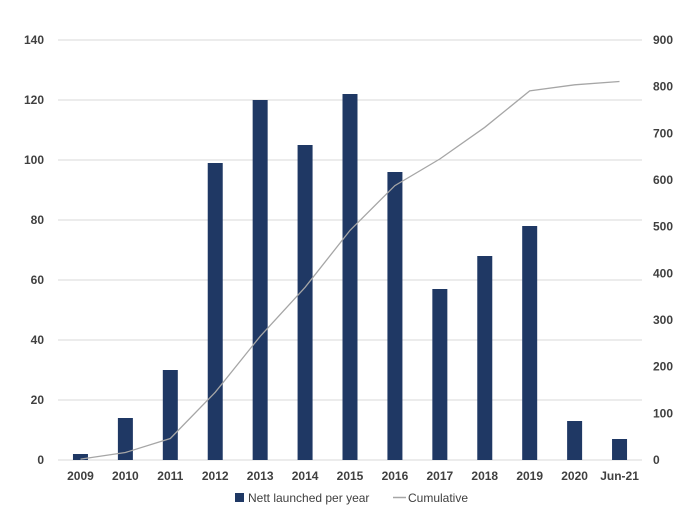  Describe the element at coordinates (574, 476) in the screenshot. I see `x-tick-label: 2020` at that location.